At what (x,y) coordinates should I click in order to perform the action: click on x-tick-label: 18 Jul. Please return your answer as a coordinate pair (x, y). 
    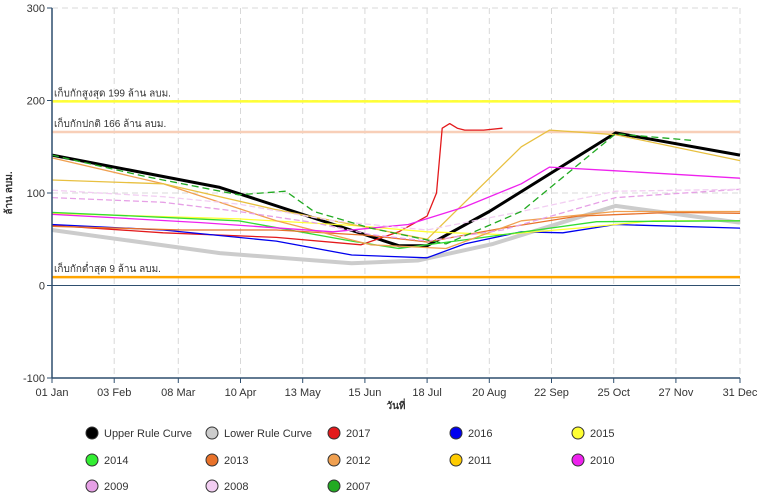
    Looking at the image, I should click on (426, 393).